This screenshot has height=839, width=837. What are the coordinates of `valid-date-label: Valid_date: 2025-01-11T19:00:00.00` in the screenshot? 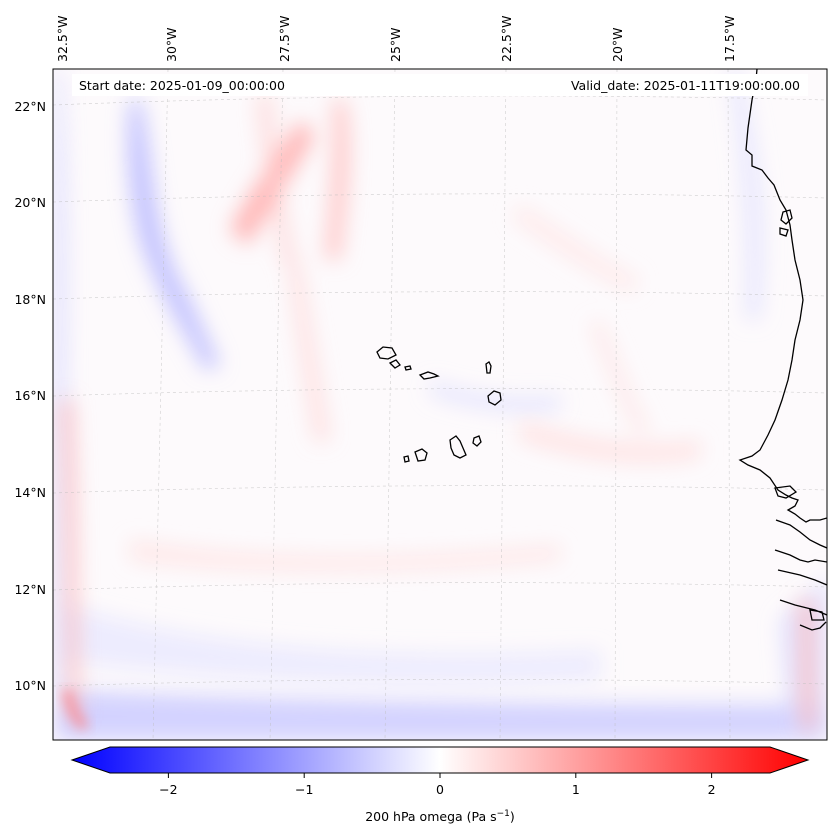 It's located at (685, 85).